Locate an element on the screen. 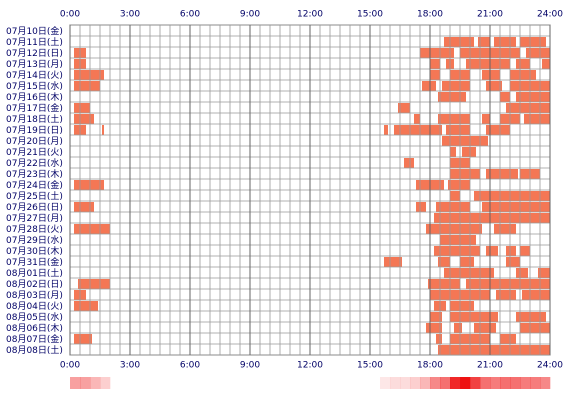 The width and height of the screenshot is (570, 400). row-label: 07月16日(木) is located at coordinates (34, 97).